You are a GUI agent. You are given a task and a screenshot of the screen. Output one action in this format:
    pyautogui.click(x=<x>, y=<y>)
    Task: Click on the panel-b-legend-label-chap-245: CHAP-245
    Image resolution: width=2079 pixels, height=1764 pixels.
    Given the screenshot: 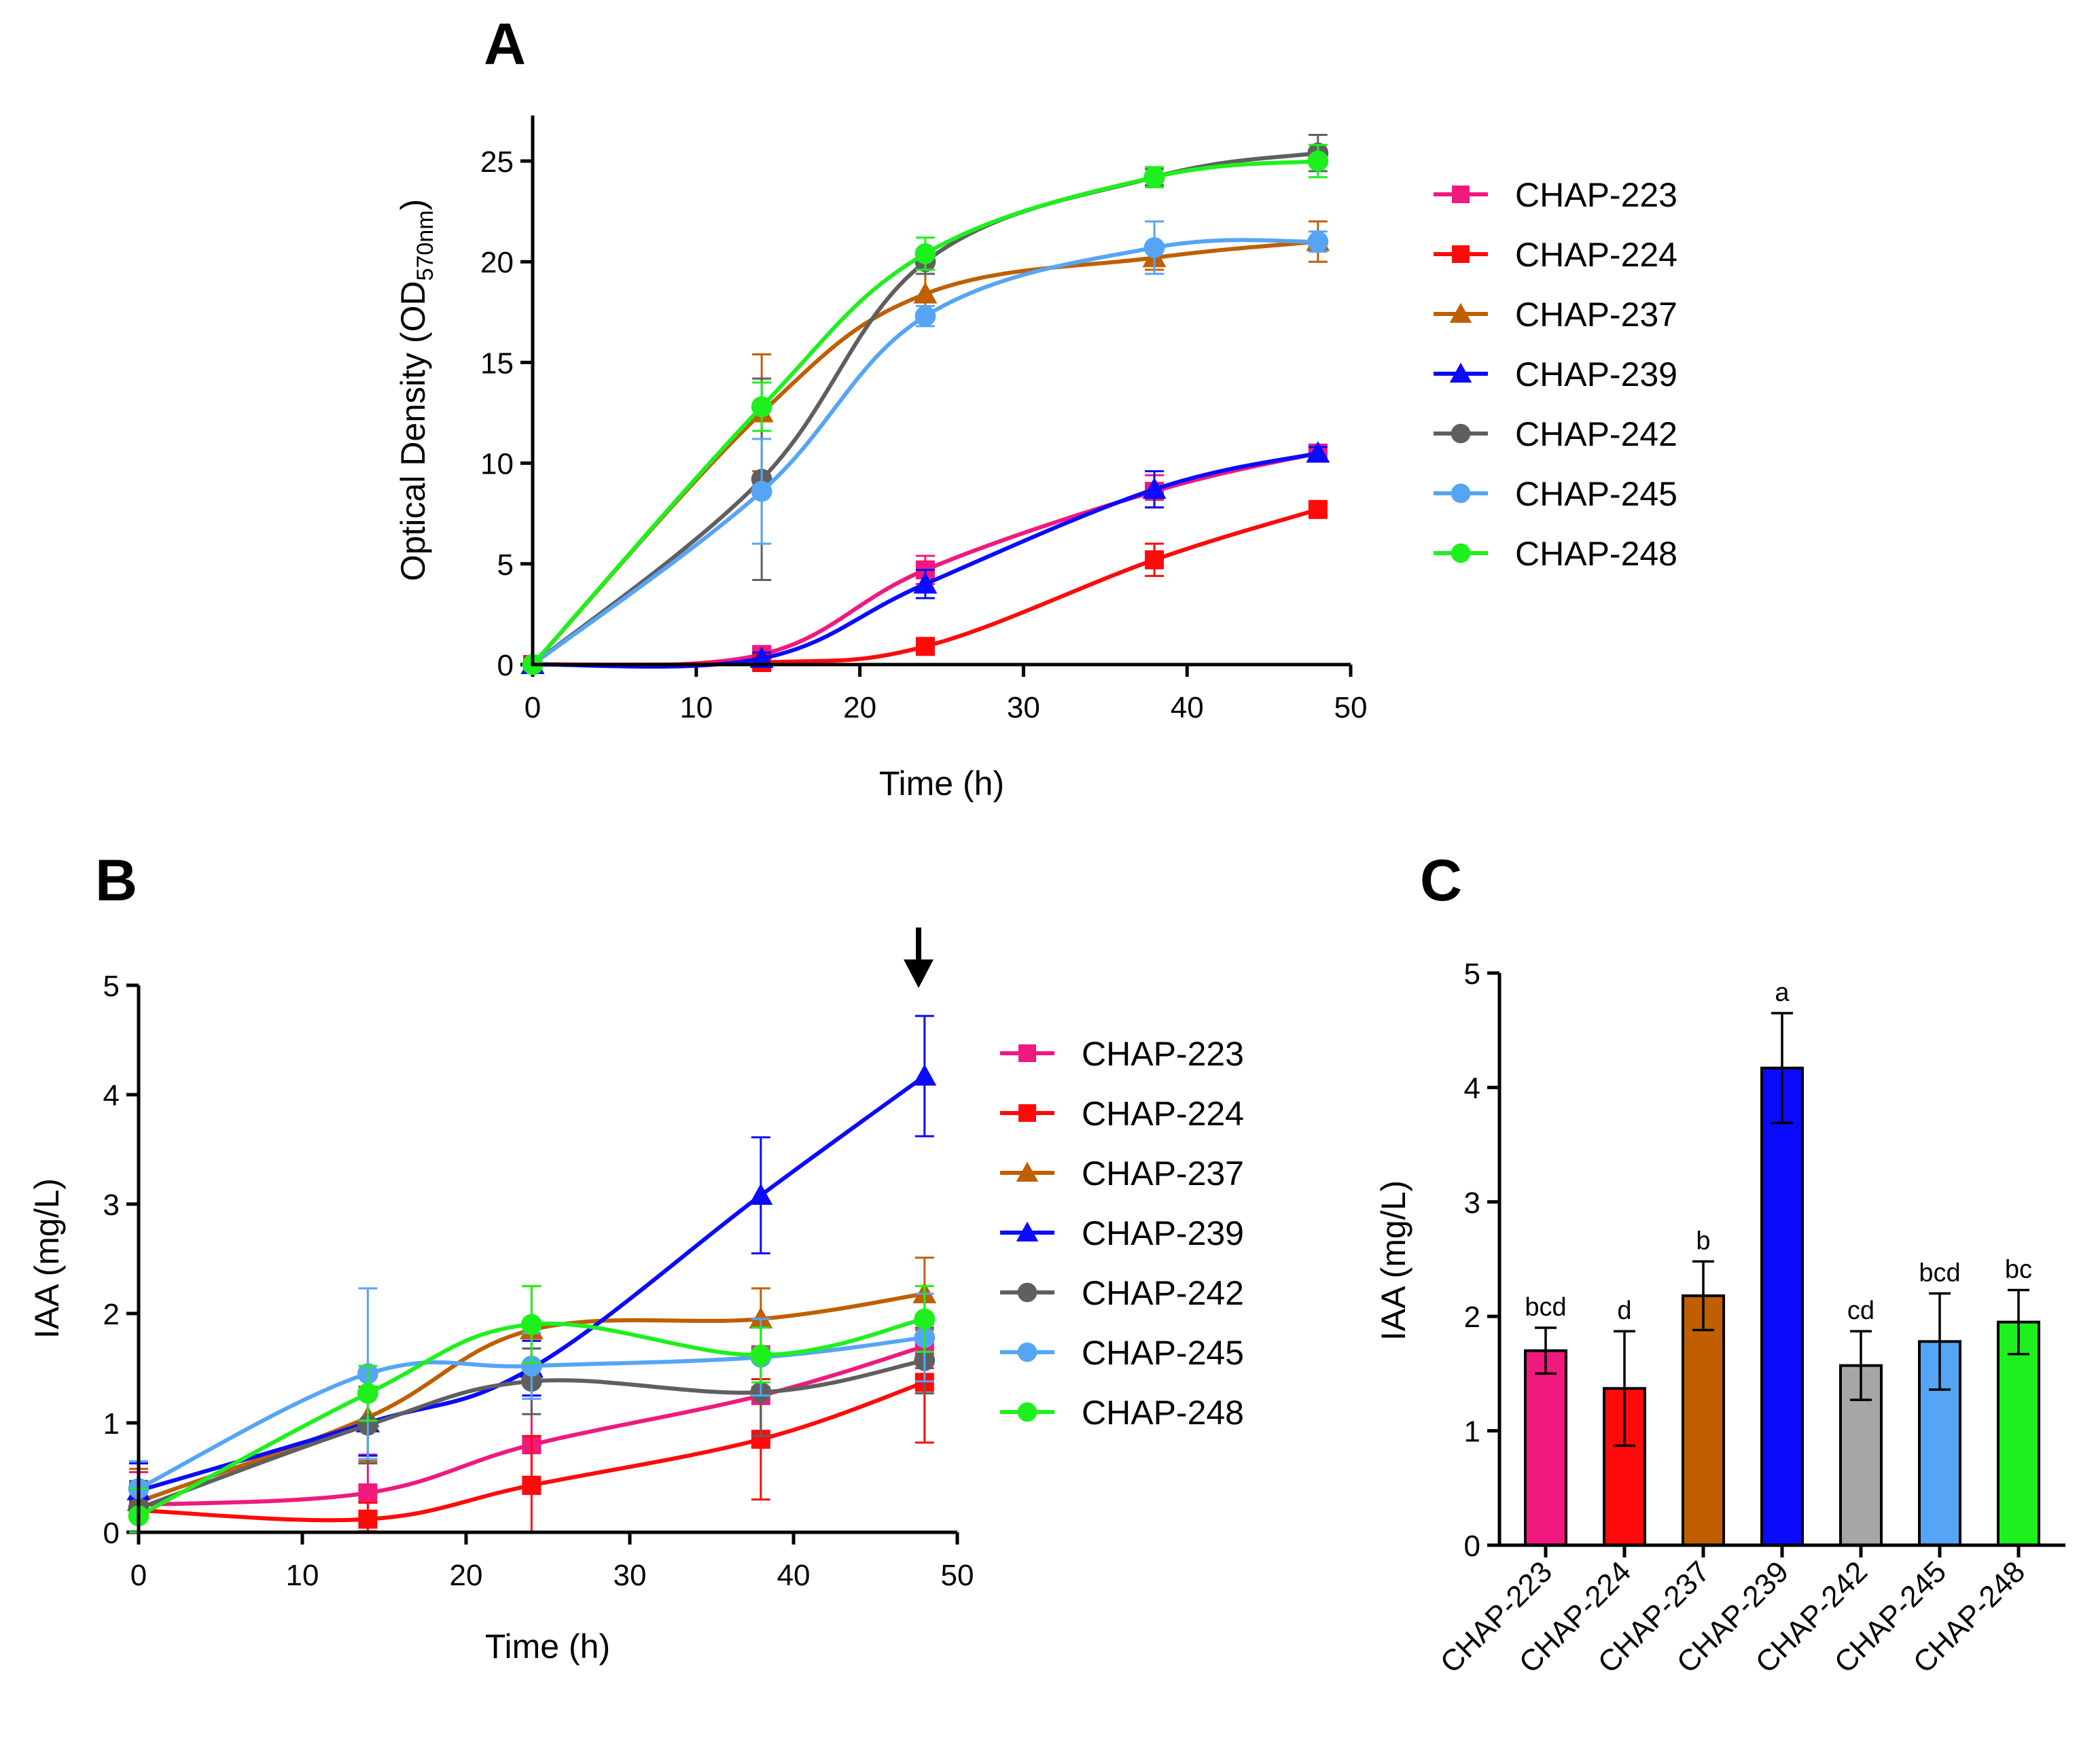 What is the action you would take?
    pyautogui.click(x=1163, y=1353)
    